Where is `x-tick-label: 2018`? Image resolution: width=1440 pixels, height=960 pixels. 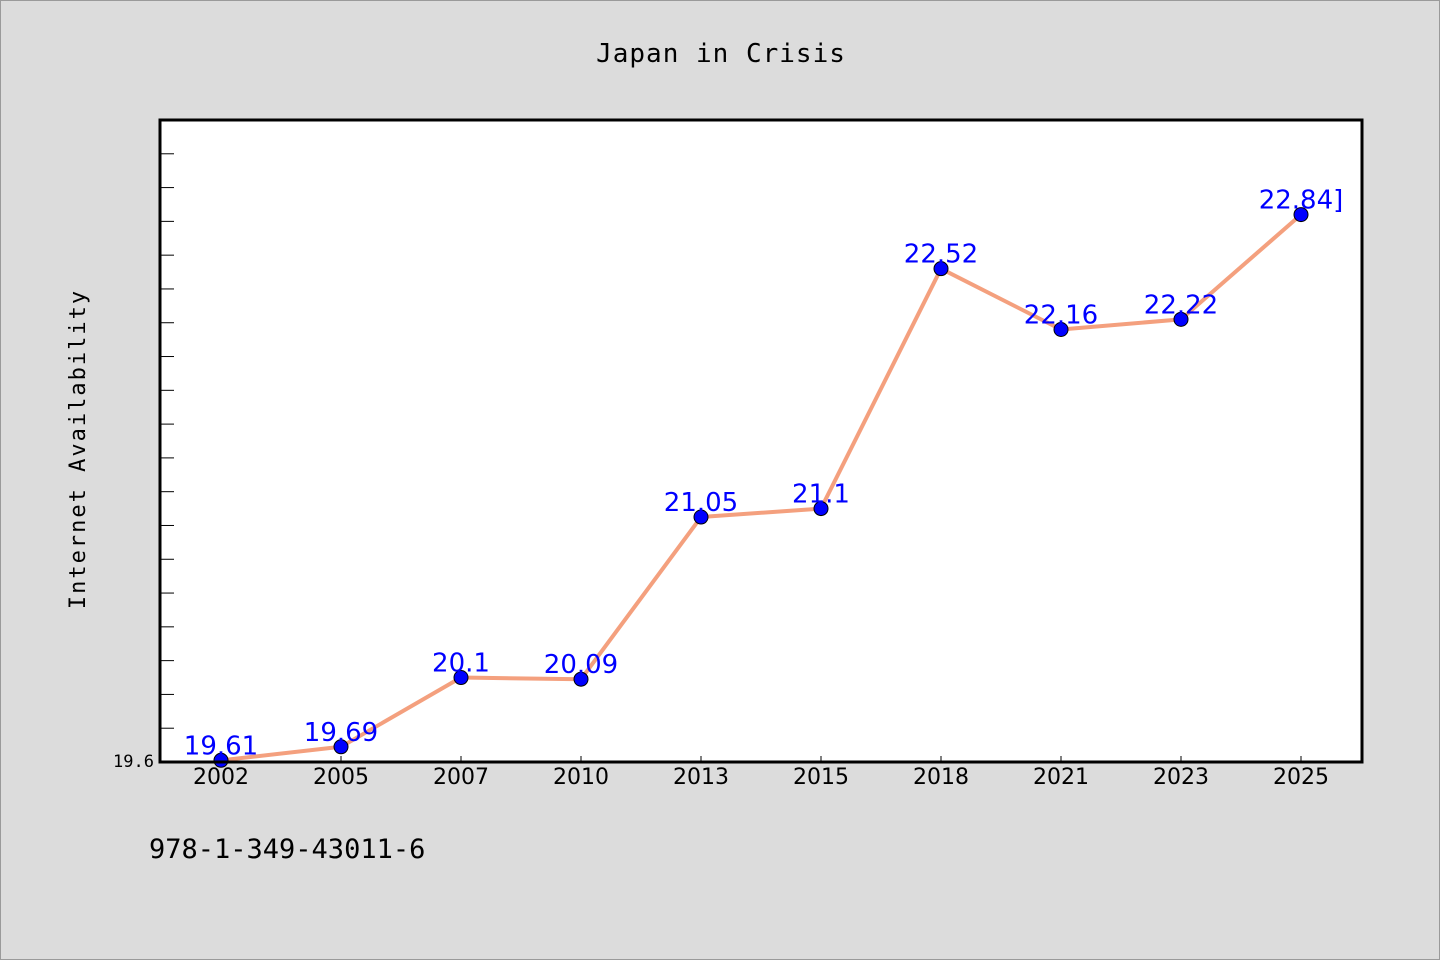 x-tick-label: 2018 is located at coordinates (941, 777).